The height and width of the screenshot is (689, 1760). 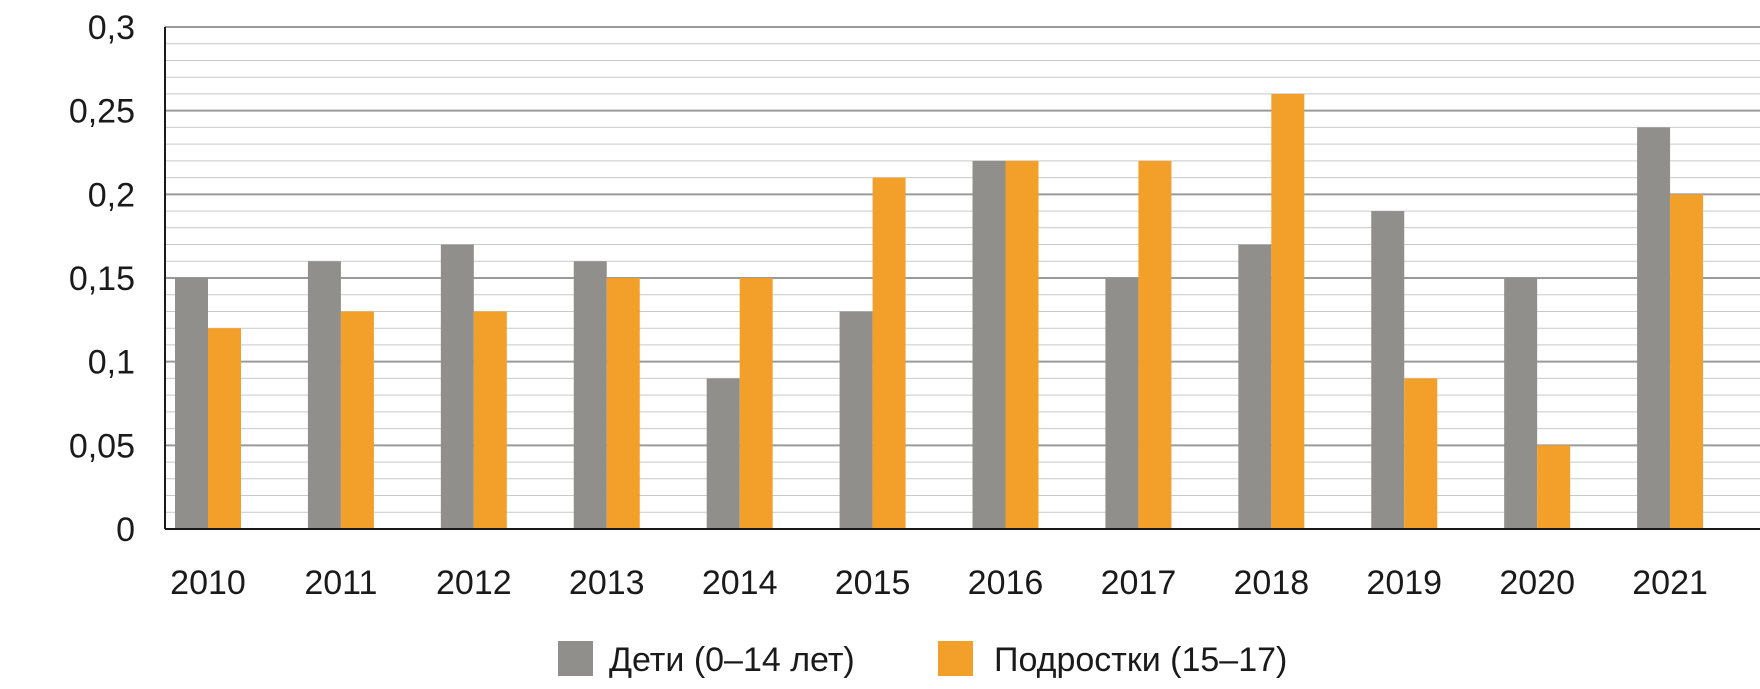 I want to click on legend-label-children: Дети (0–14 лет), so click(x=732, y=660).